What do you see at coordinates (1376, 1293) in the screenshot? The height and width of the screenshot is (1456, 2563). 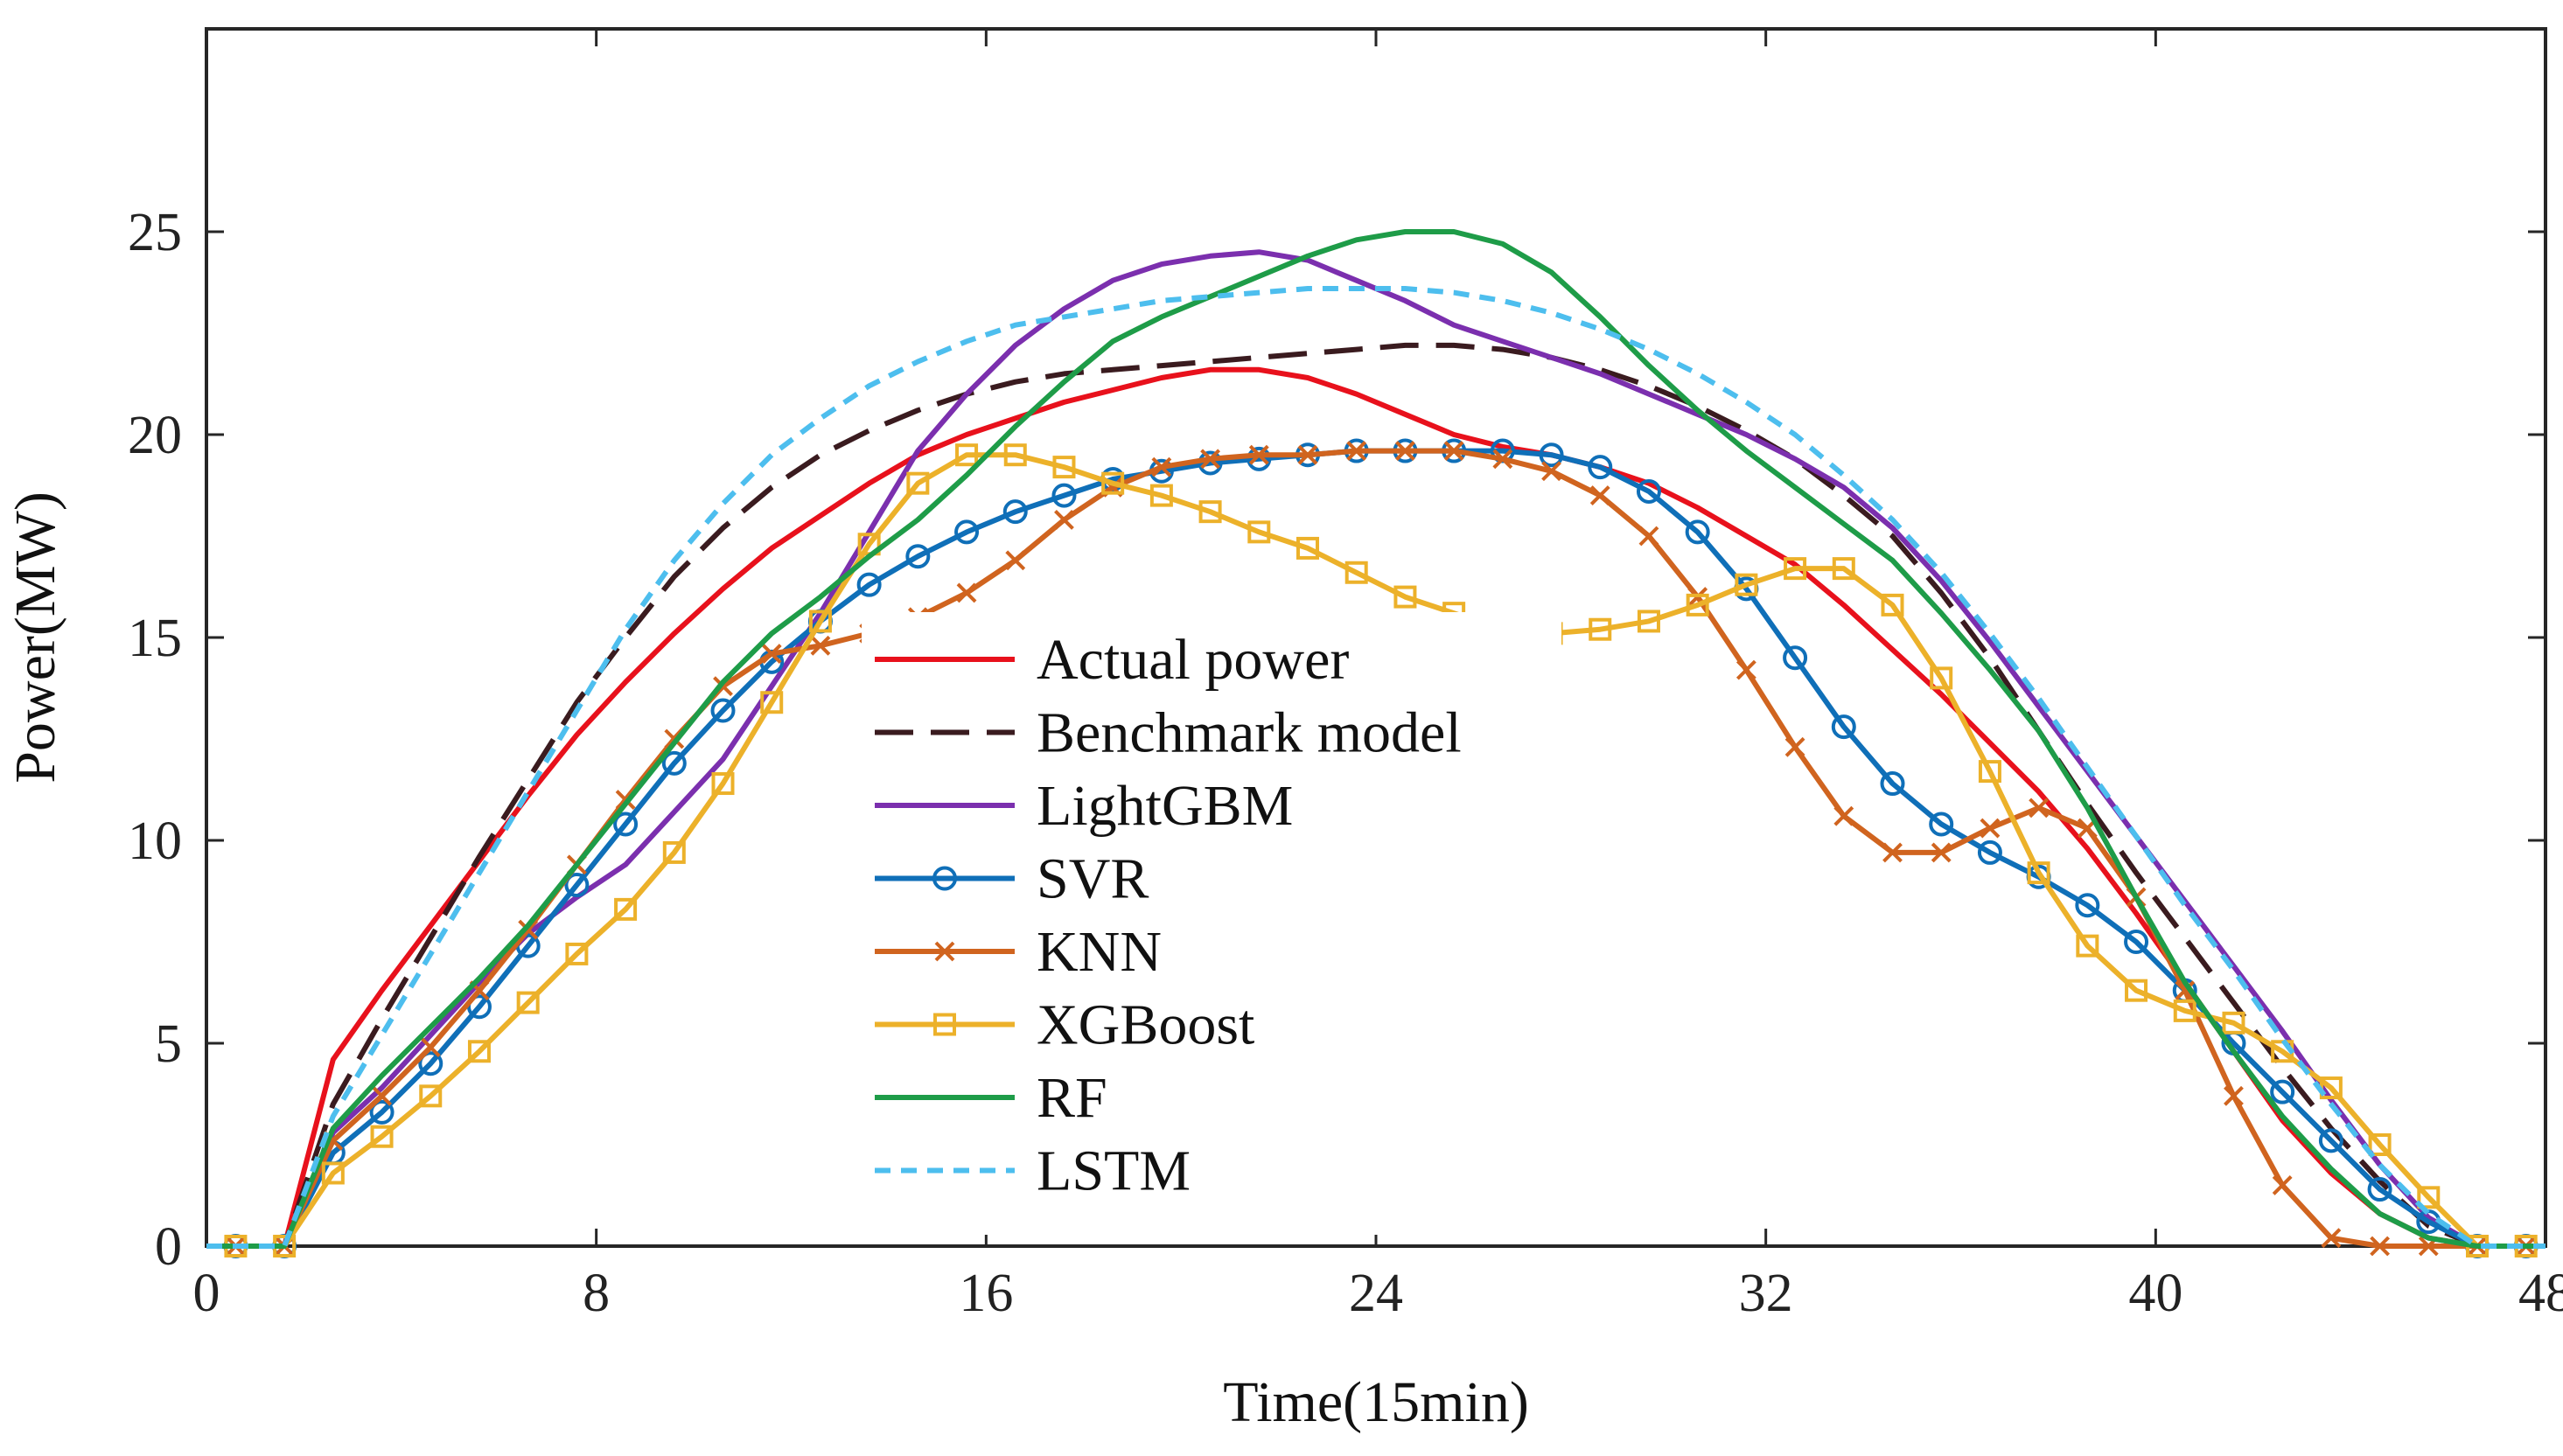 I see `x-tick-label-3: 24` at bounding box center [1376, 1293].